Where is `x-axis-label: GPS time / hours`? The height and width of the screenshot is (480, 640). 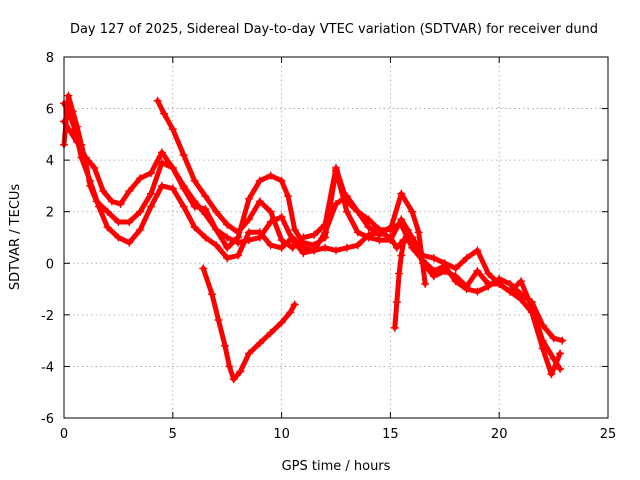
x-axis-label: GPS time / hours is located at coordinates (336, 466).